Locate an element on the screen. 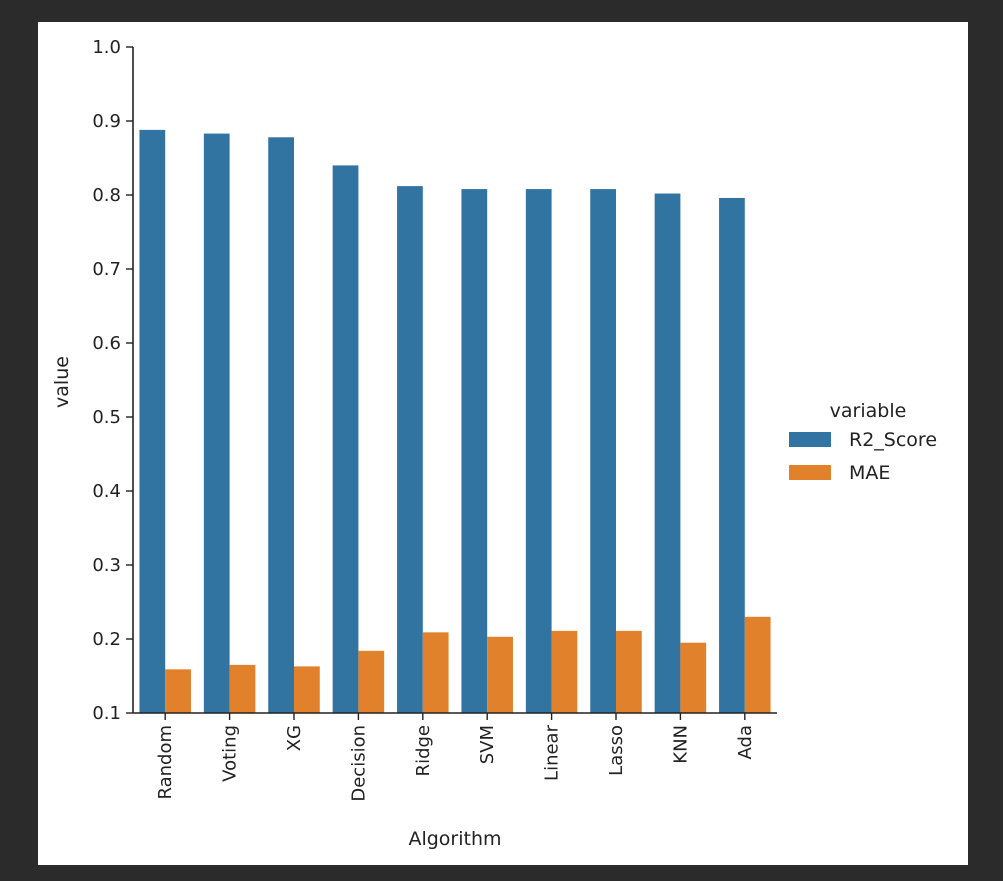 Image resolution: width=1003 pixels, height=881 pixels. y-tick-label: 0.8 is located at coordinates (106, 195).